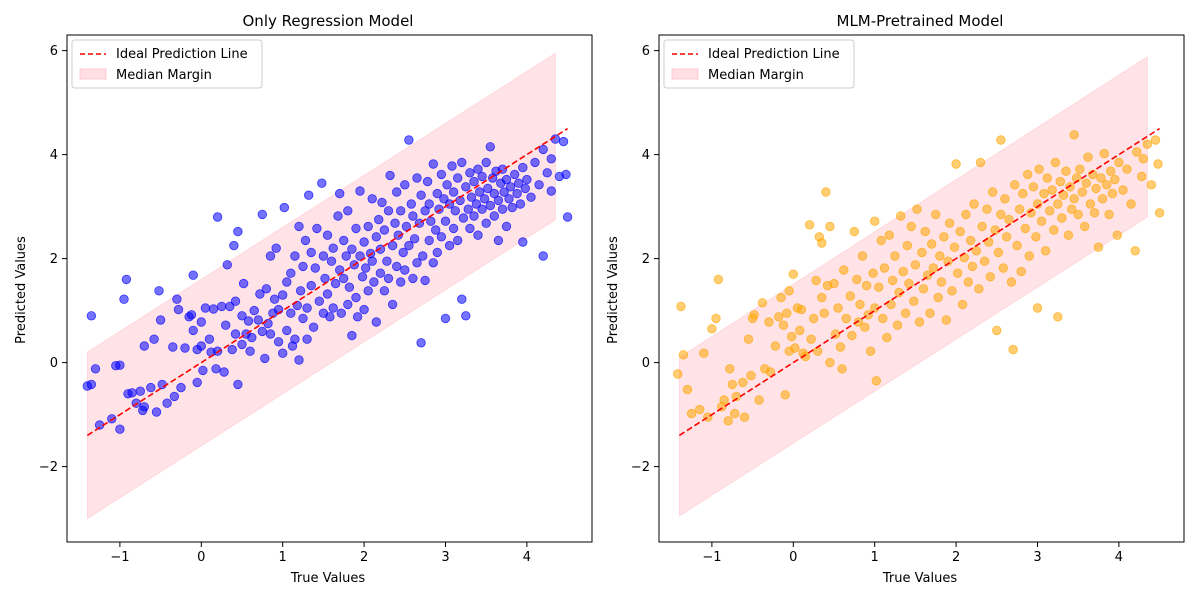  What do you see at coordinates (640, 467) in the screenshot?
I see `y-tick-label: −2` at bounding box center [640, 467].